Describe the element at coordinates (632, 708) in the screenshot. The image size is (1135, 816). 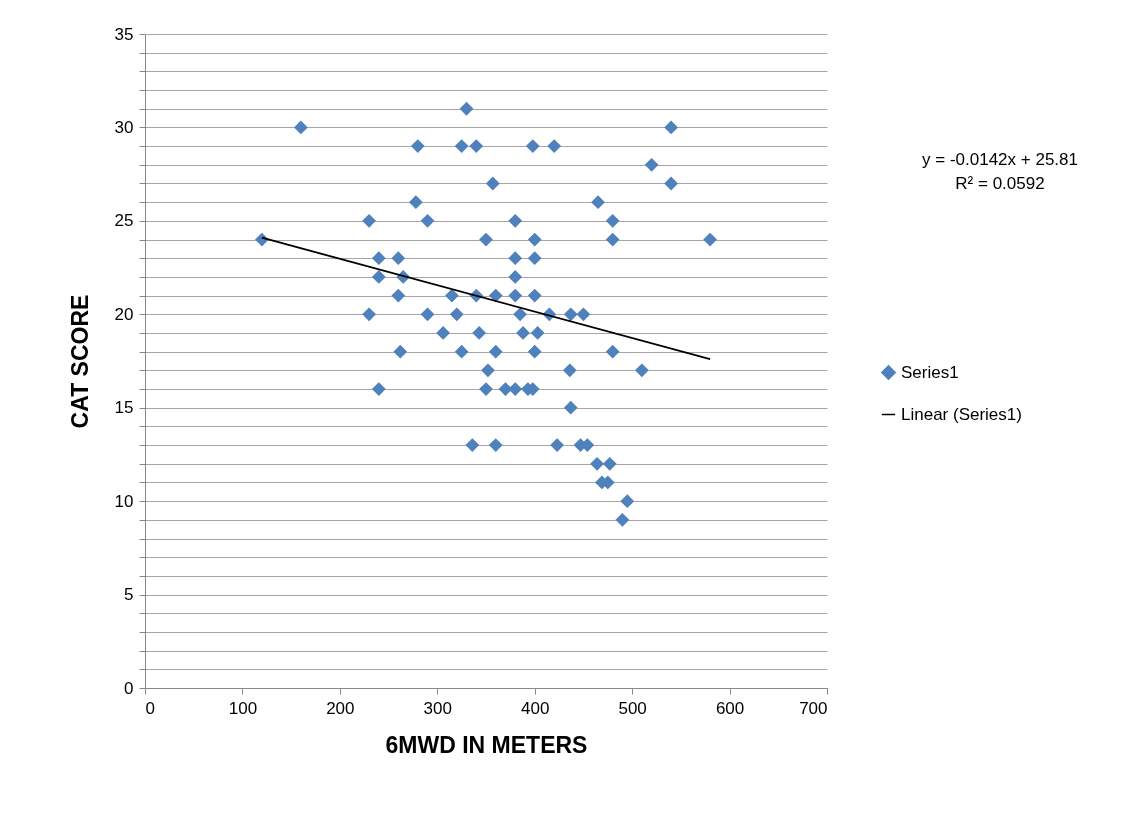
I see `x-tick-label: 500` at that location.